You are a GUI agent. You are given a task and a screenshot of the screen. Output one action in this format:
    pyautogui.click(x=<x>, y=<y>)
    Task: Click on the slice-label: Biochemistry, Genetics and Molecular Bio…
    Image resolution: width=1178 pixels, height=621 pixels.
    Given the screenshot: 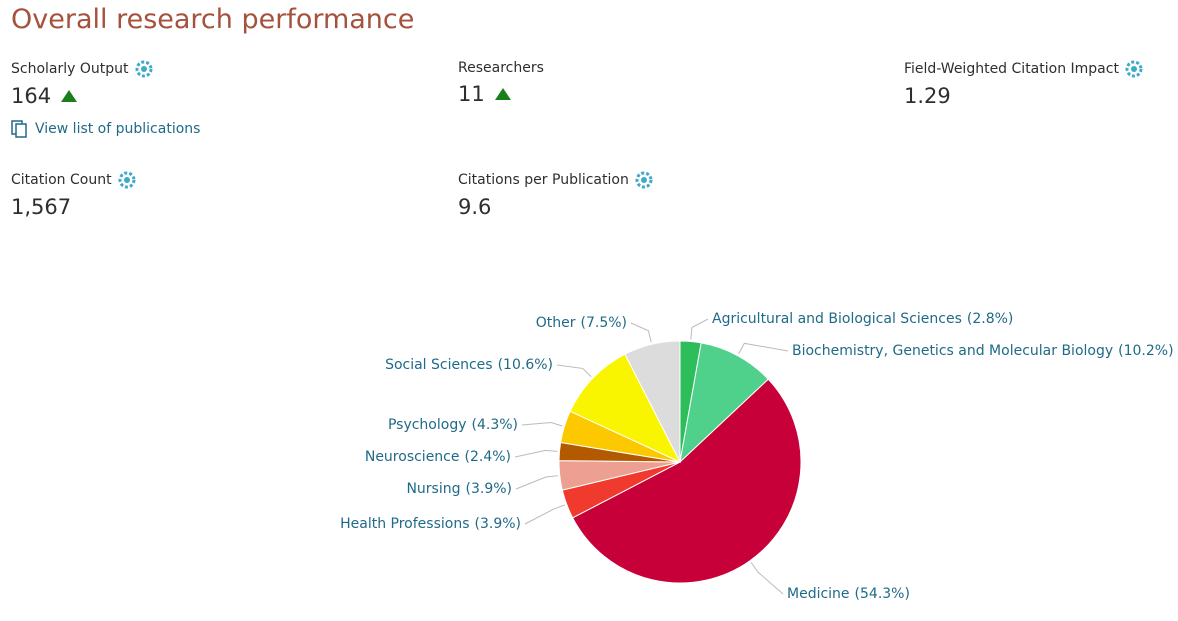 What is the action you would take?
    pyautogui.click(x=983, y=351)
    